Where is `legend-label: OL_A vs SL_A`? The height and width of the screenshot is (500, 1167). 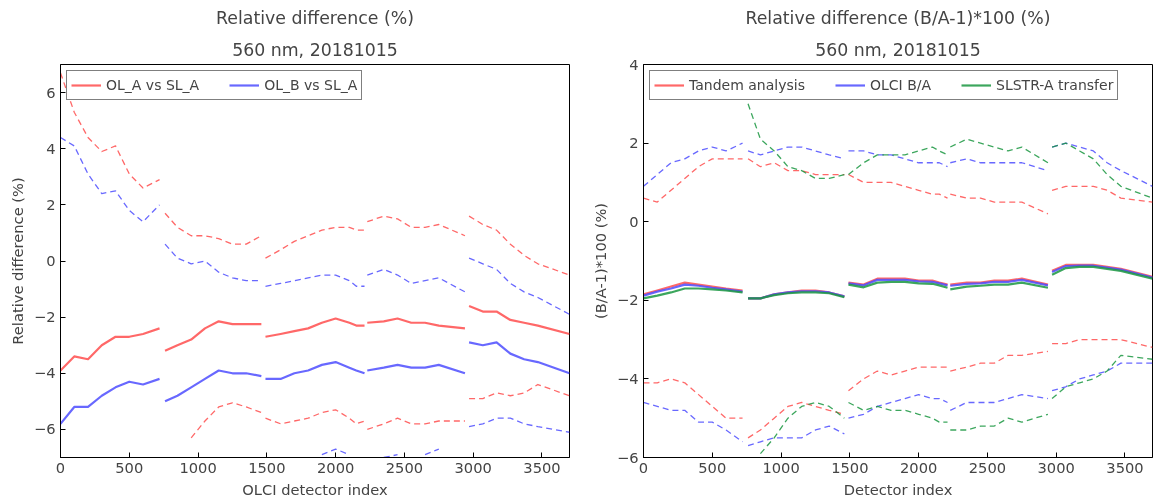 legend-label: OL_A vs SL_A is located at coordinates (153, 85).